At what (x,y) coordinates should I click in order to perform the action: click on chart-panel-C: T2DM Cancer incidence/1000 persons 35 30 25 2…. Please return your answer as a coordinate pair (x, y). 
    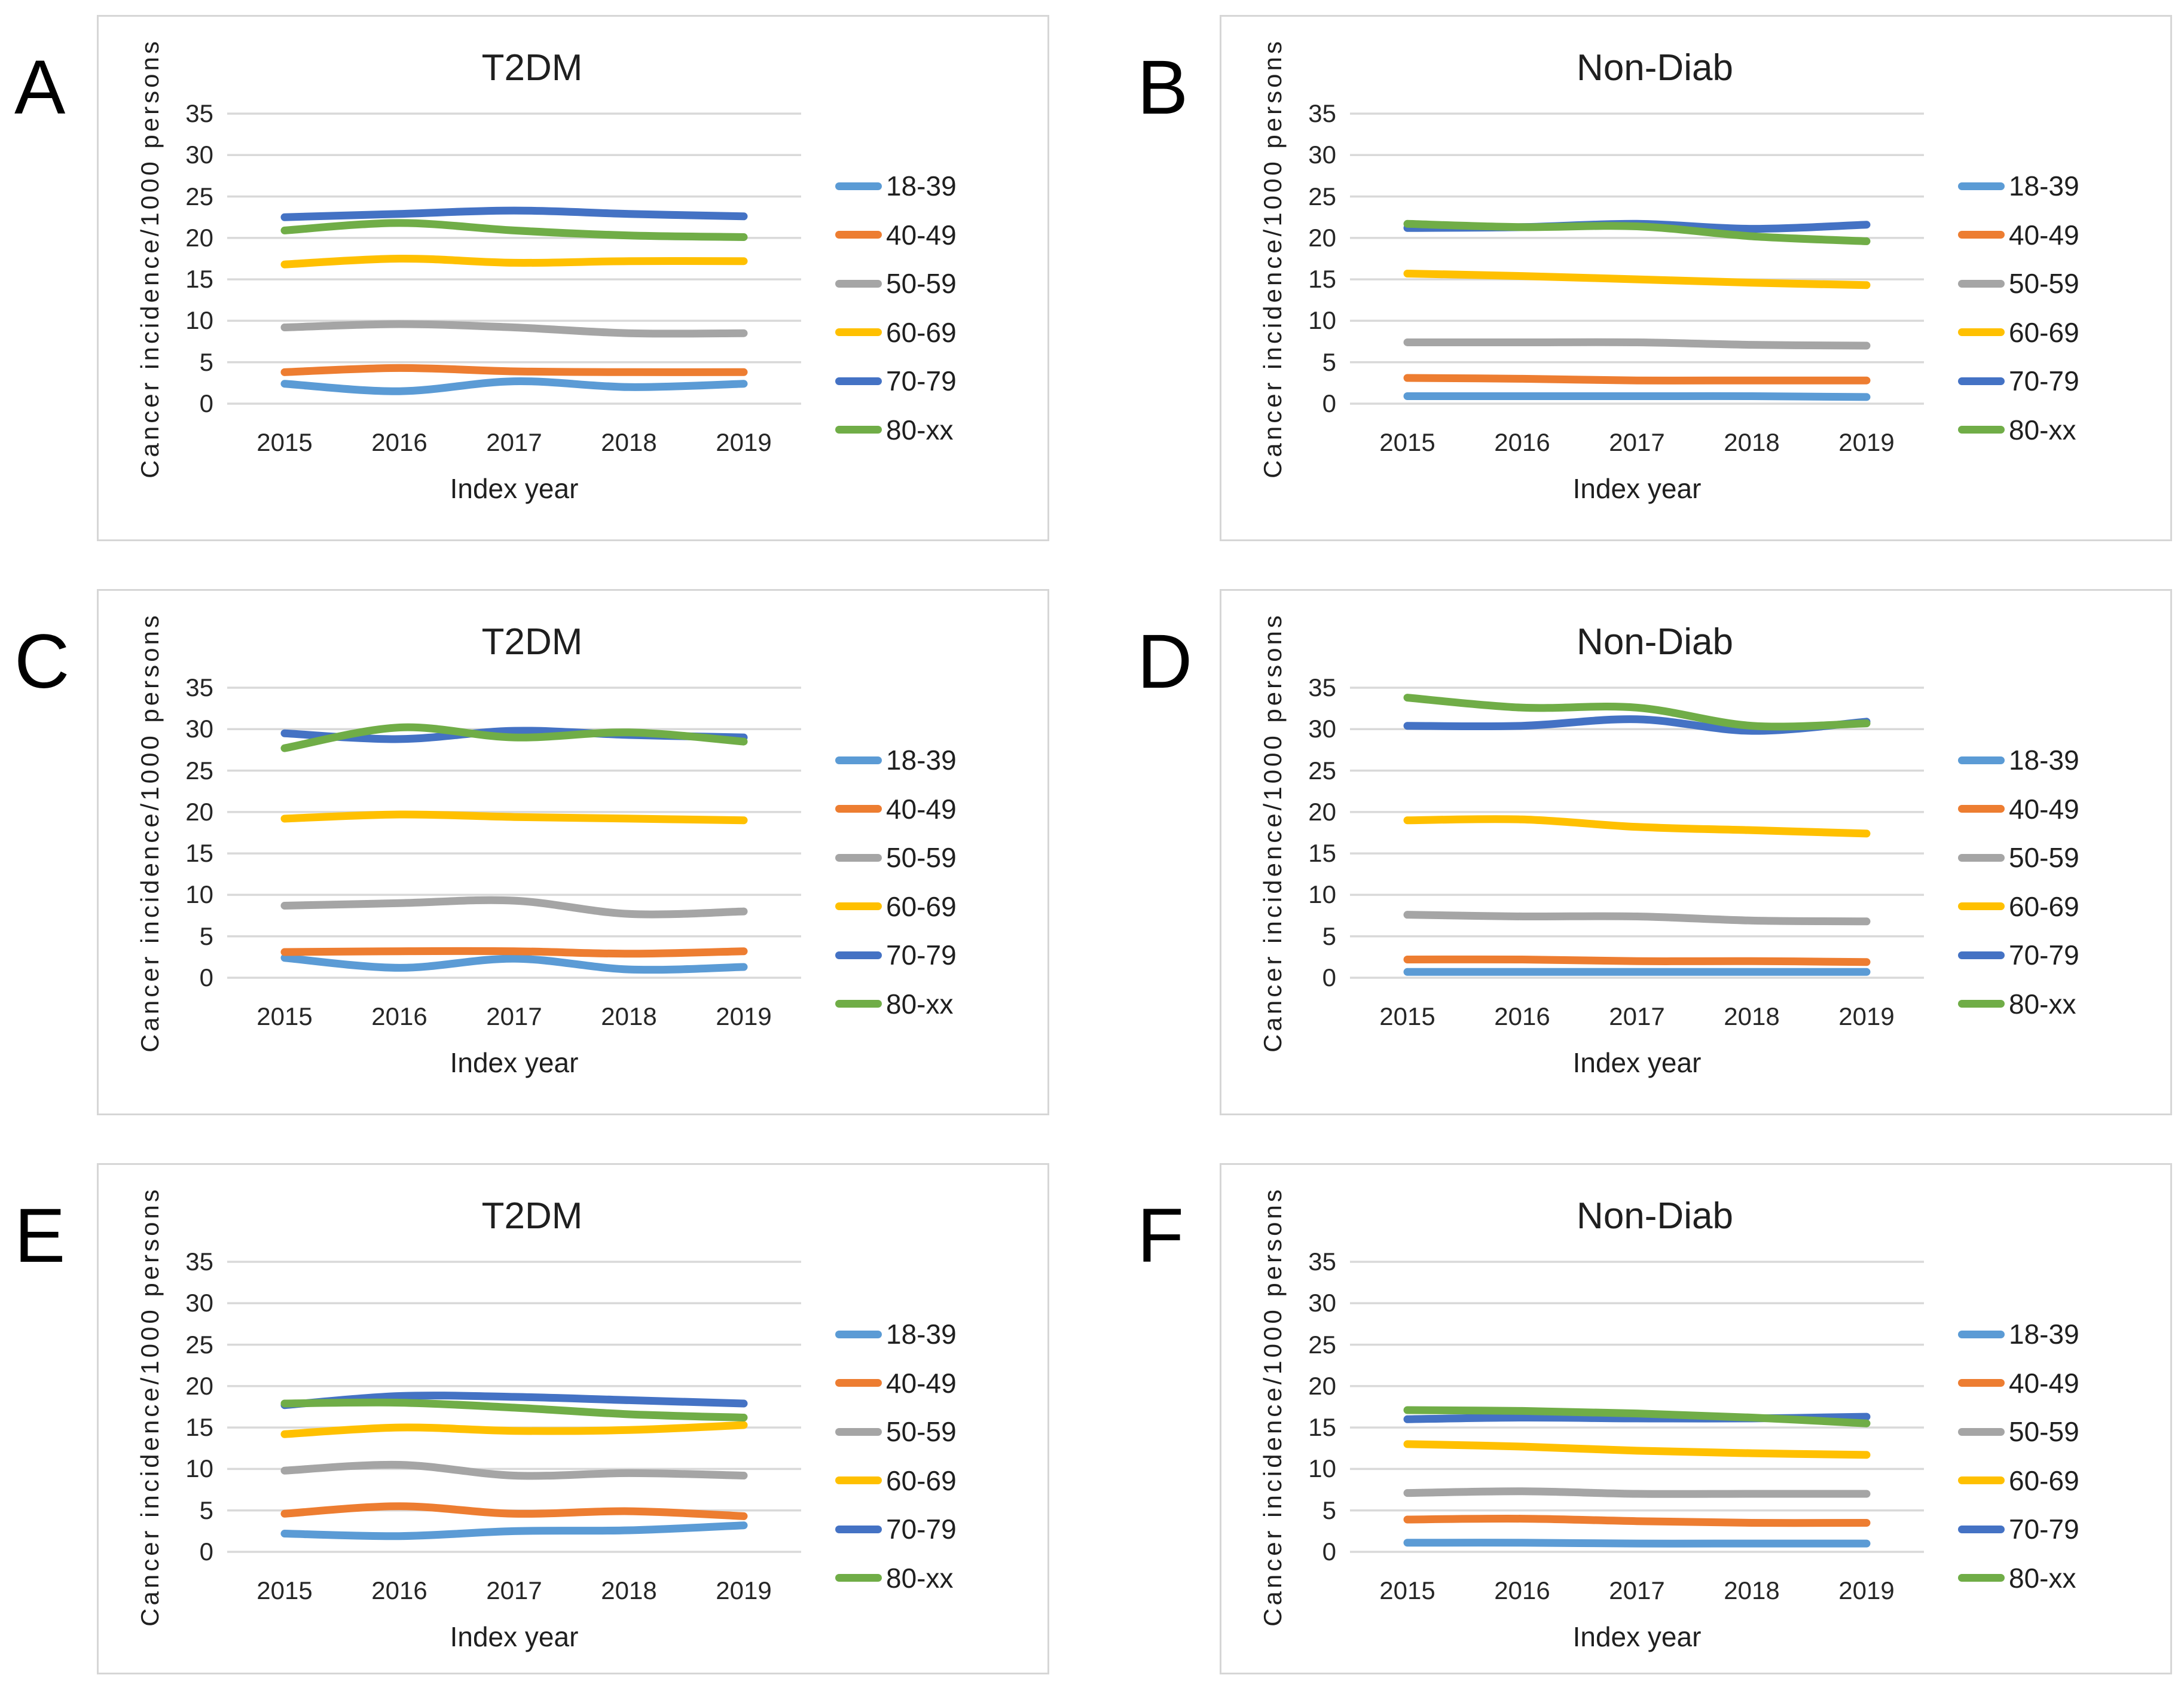
    Looking at the image, I should click on (573, 852).